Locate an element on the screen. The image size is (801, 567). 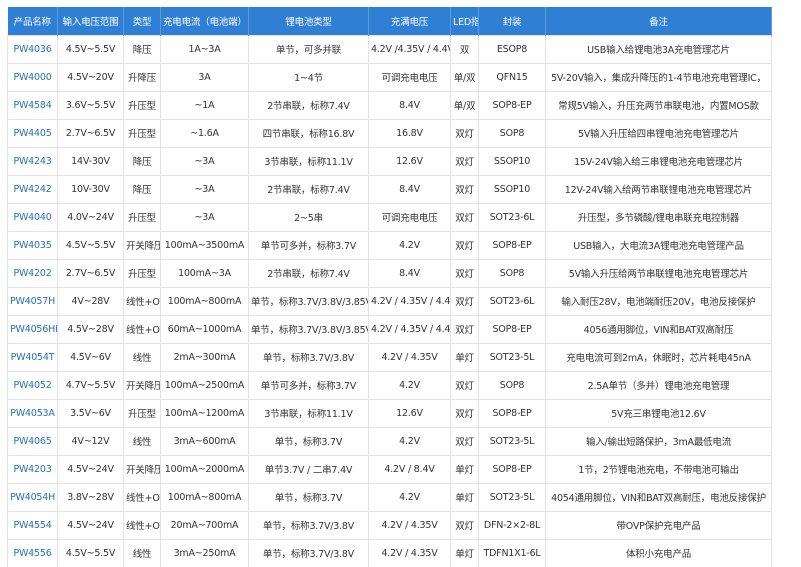
table-cell: 降压 is located at coordinates (142, 189).